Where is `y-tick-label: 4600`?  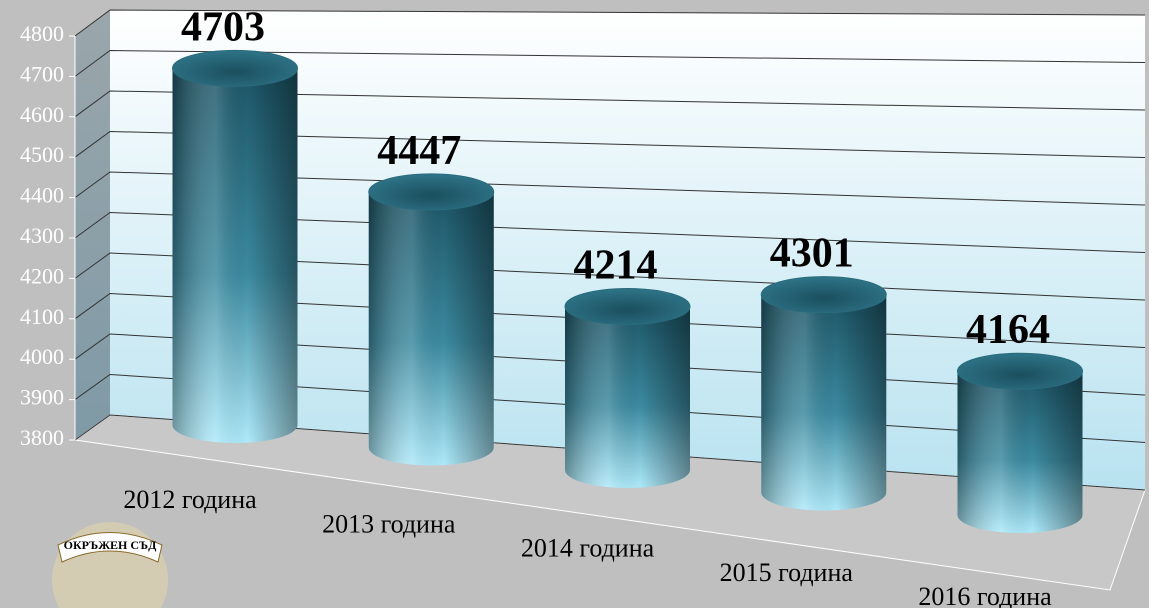 y-tick-label: 4600 is located at coordinates (42, 114).